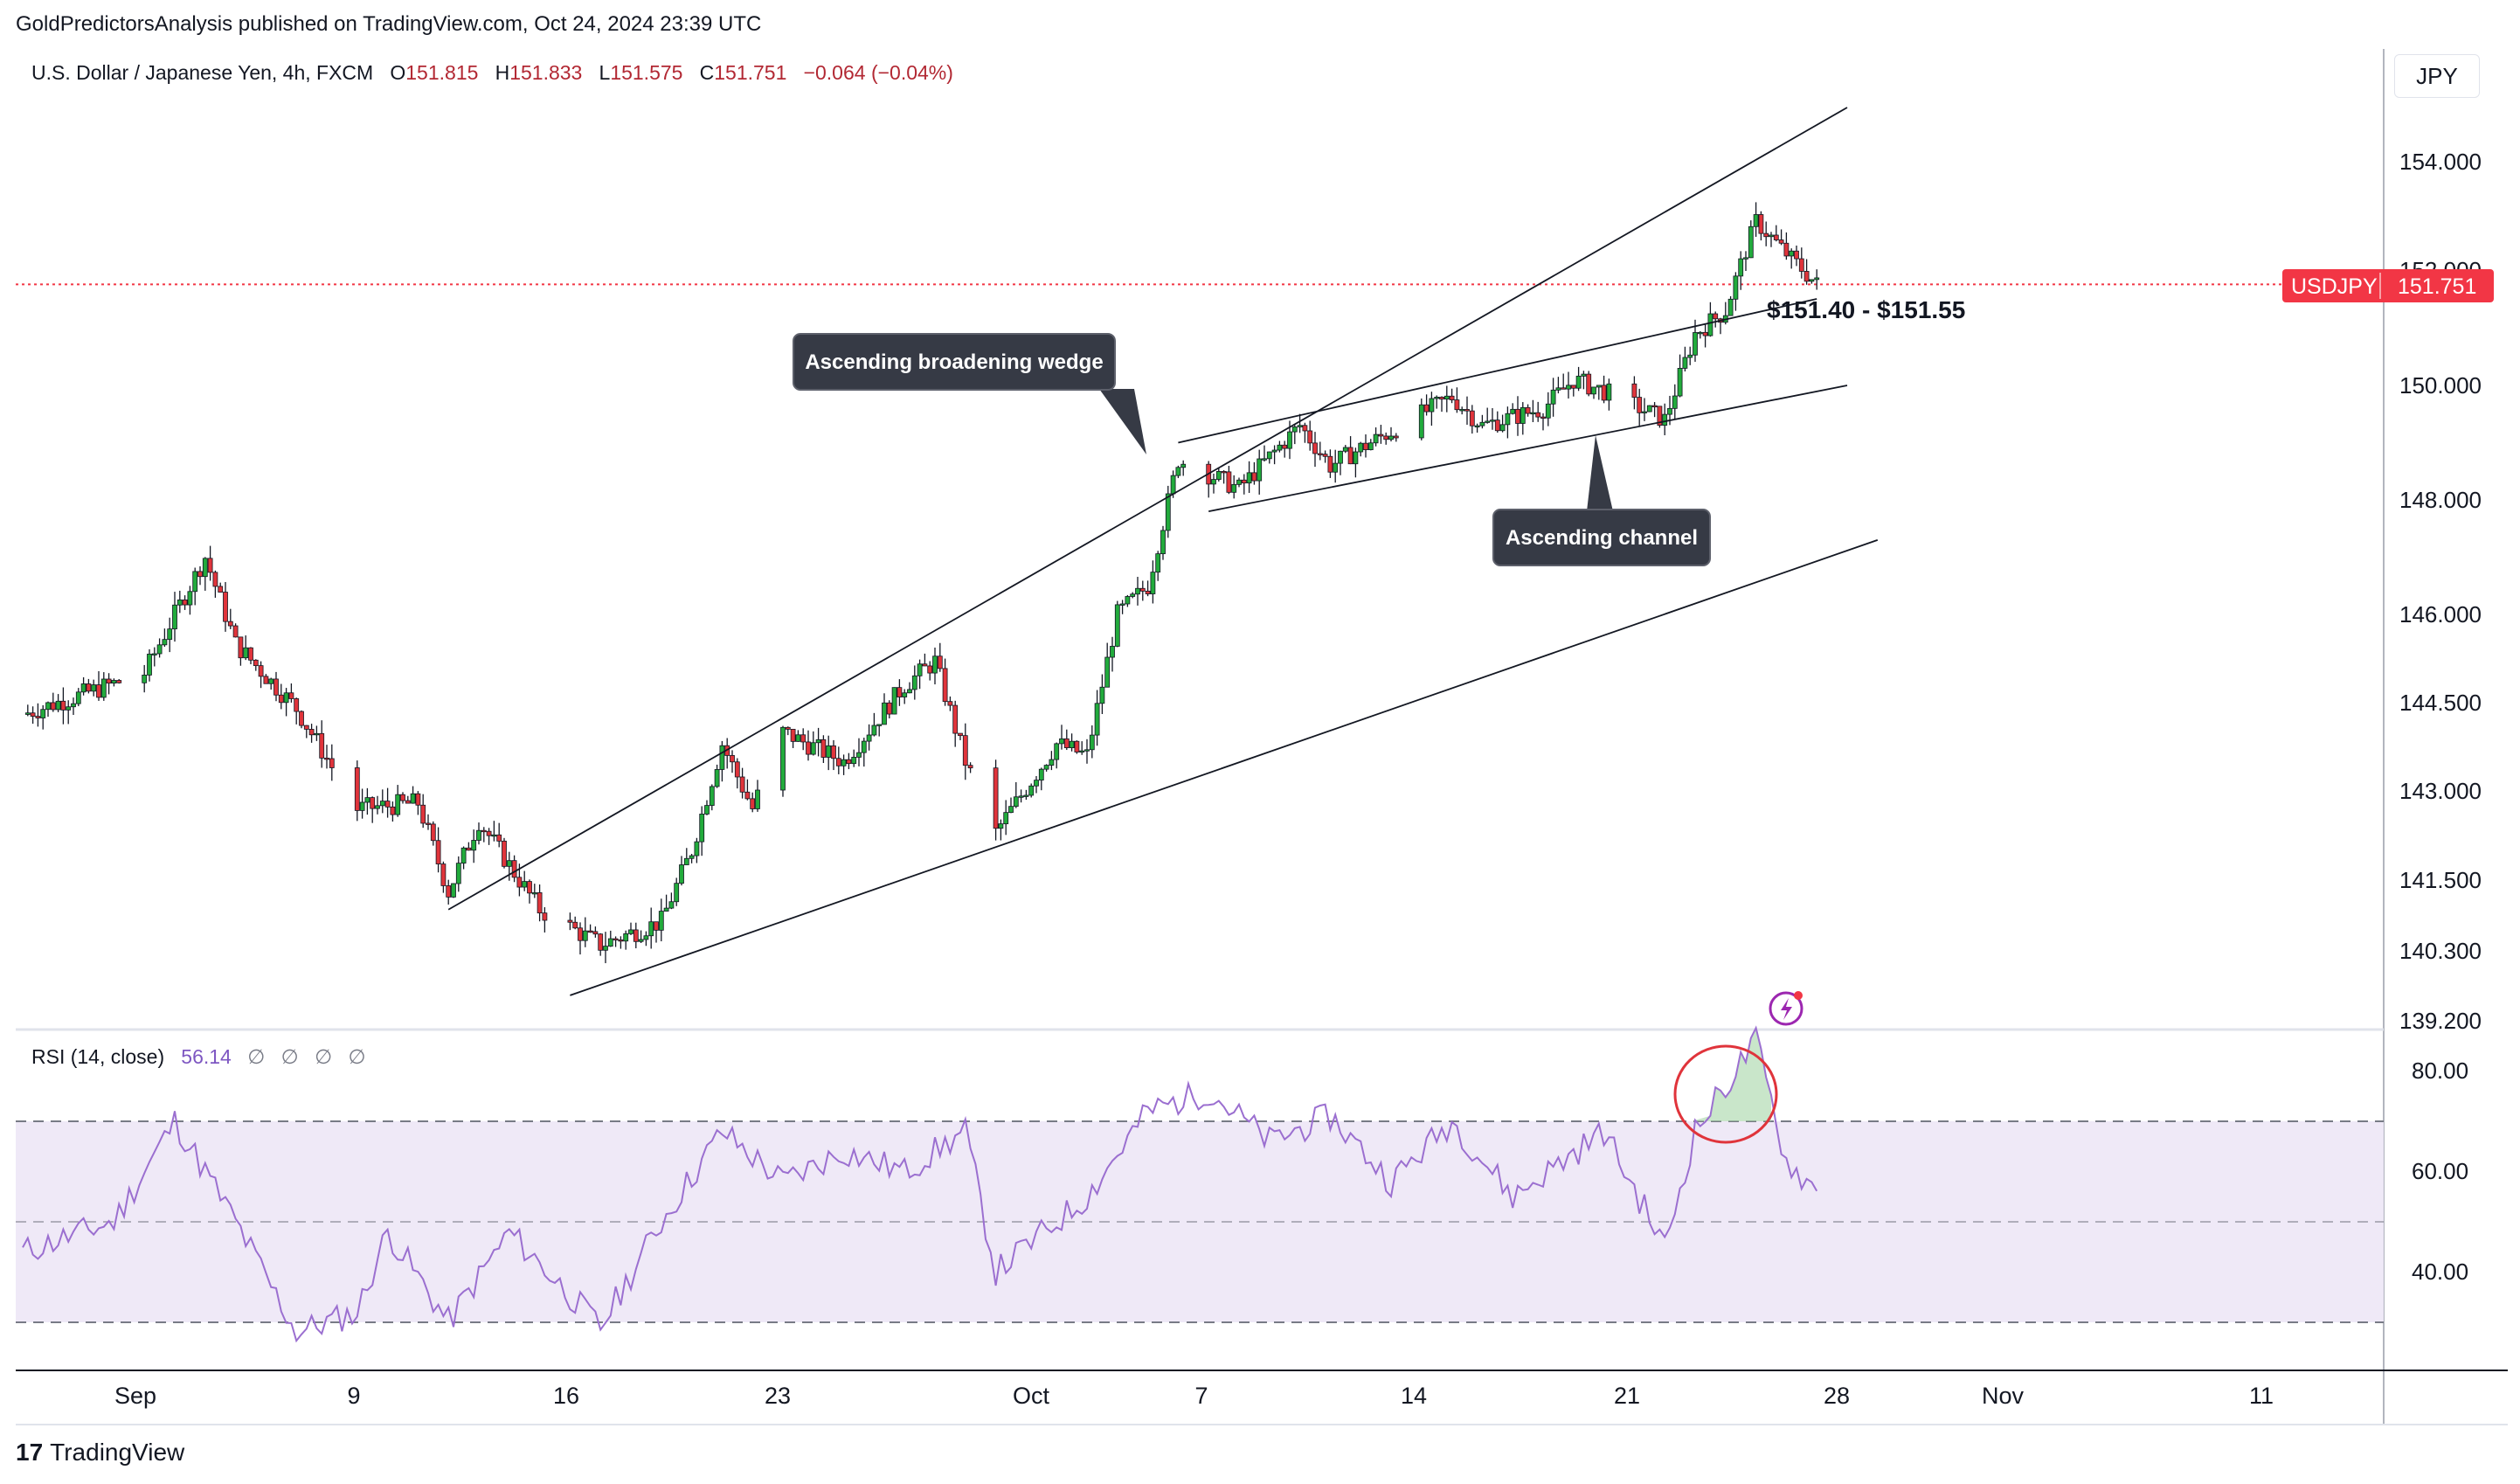  What do you see at coordinates (605, 72) in the screenshot?
I see `low-label: L` at bounding box center [605, 72].